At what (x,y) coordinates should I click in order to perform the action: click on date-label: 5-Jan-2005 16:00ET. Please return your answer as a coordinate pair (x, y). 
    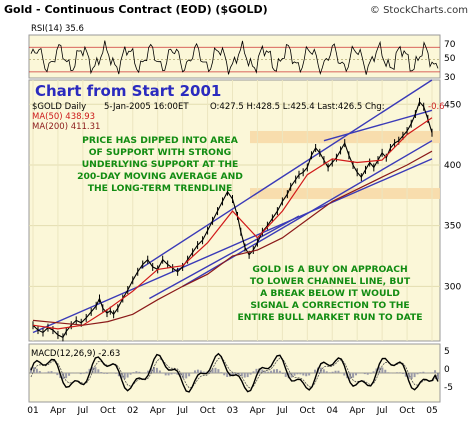
    Looking at the image, I should click on (146, 107).